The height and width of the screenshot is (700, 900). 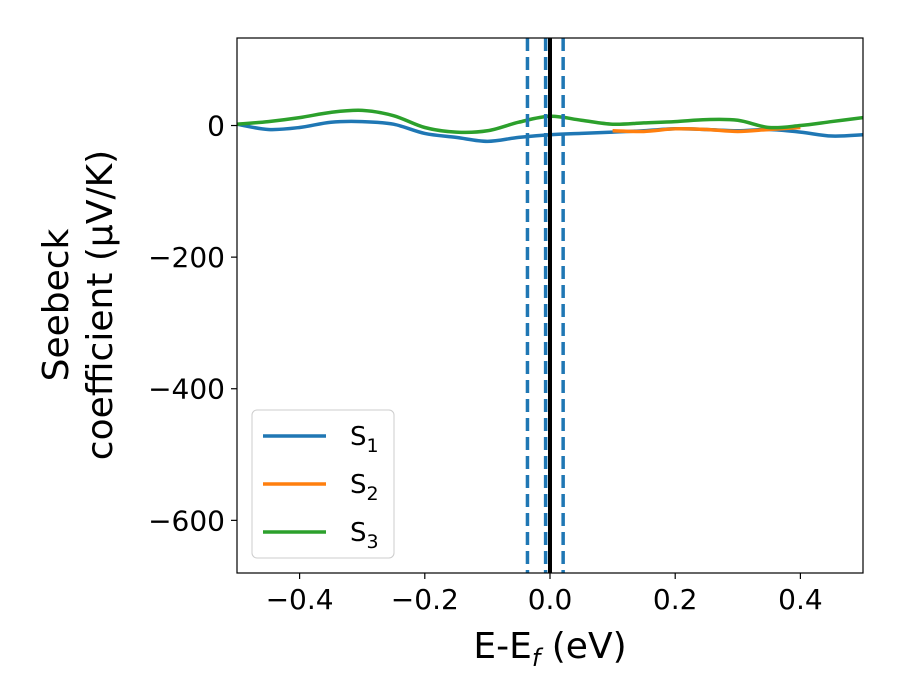 What do you see at coordinates (364, 535) in the screenshot?
I see `legend-label-s3: S3` at bounding box center [364, 535].